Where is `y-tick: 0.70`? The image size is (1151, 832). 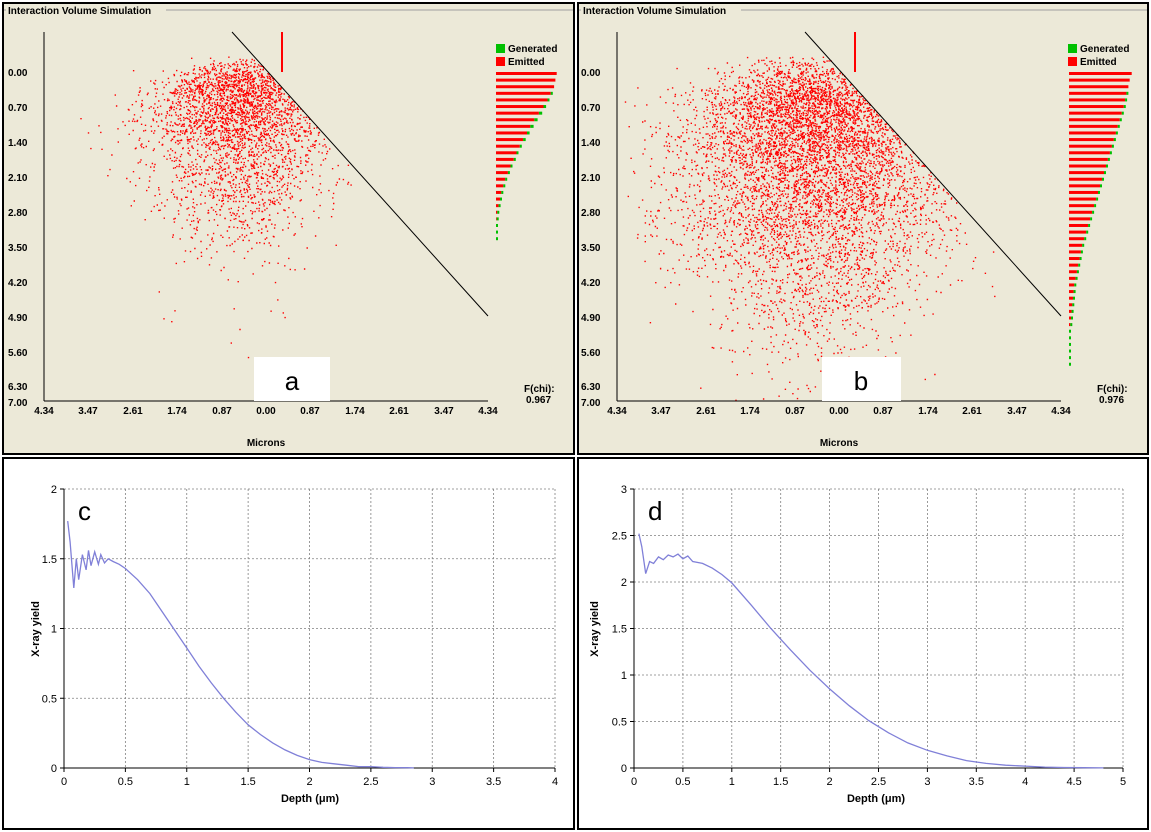 y-tick: 0.70 is located at coordinates (18, 108).